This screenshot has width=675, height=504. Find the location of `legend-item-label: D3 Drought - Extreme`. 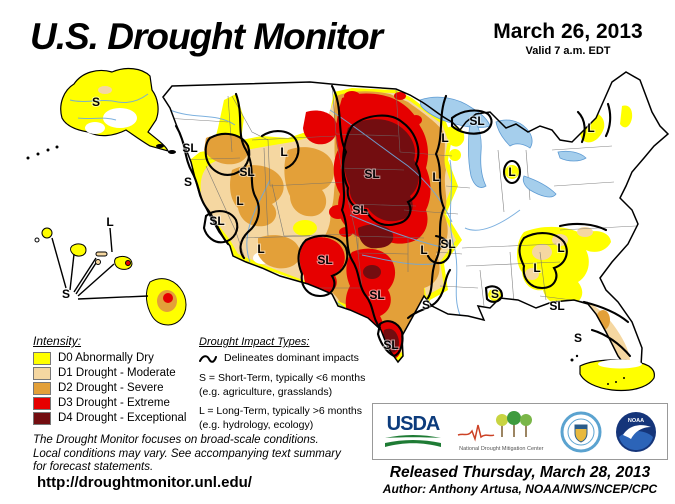

legend-item-label: D3 Drought - Extreme is located at coordinates (114, 403).